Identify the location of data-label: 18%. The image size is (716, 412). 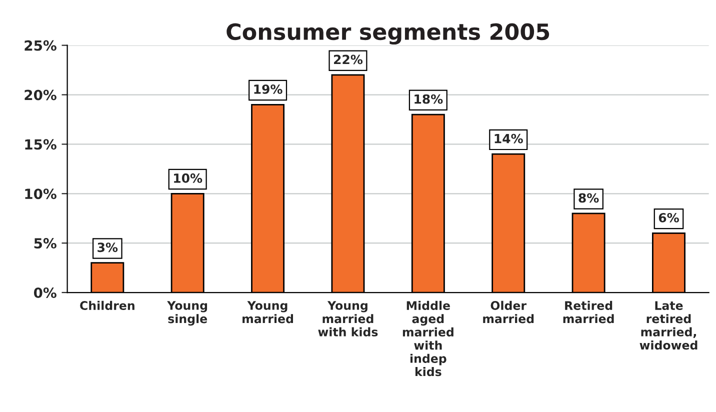
(428, 99).